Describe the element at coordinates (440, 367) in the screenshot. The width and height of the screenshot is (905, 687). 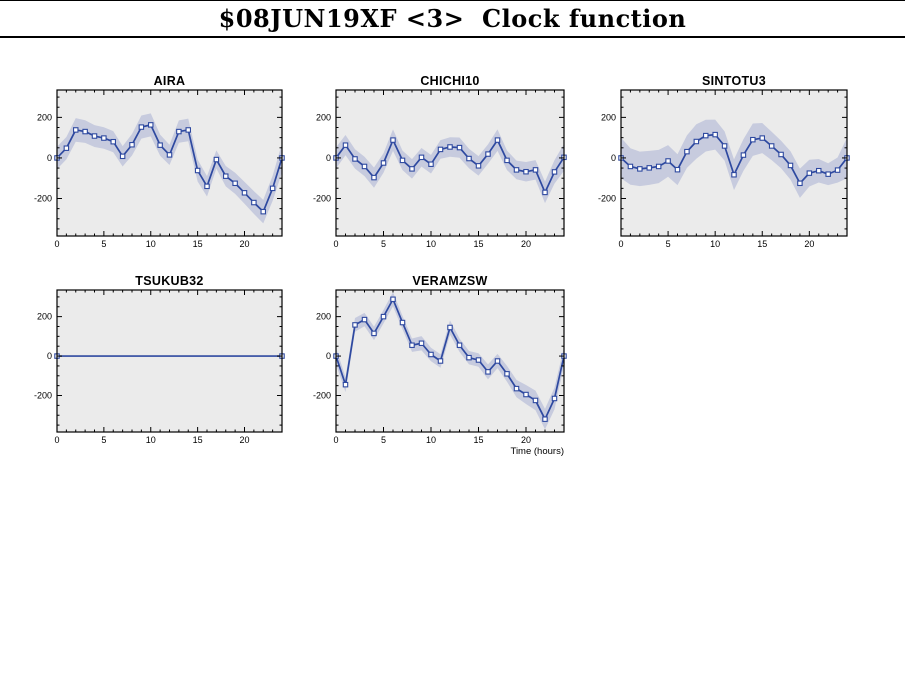
I see `chart-canvas-veramzsw: 0 5 10 15 20 200 0 -200` at that location.